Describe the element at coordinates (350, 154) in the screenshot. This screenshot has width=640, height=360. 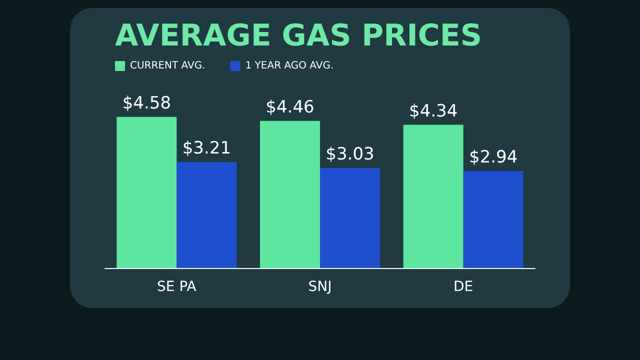
I see `data-label: $3.03` at that location.